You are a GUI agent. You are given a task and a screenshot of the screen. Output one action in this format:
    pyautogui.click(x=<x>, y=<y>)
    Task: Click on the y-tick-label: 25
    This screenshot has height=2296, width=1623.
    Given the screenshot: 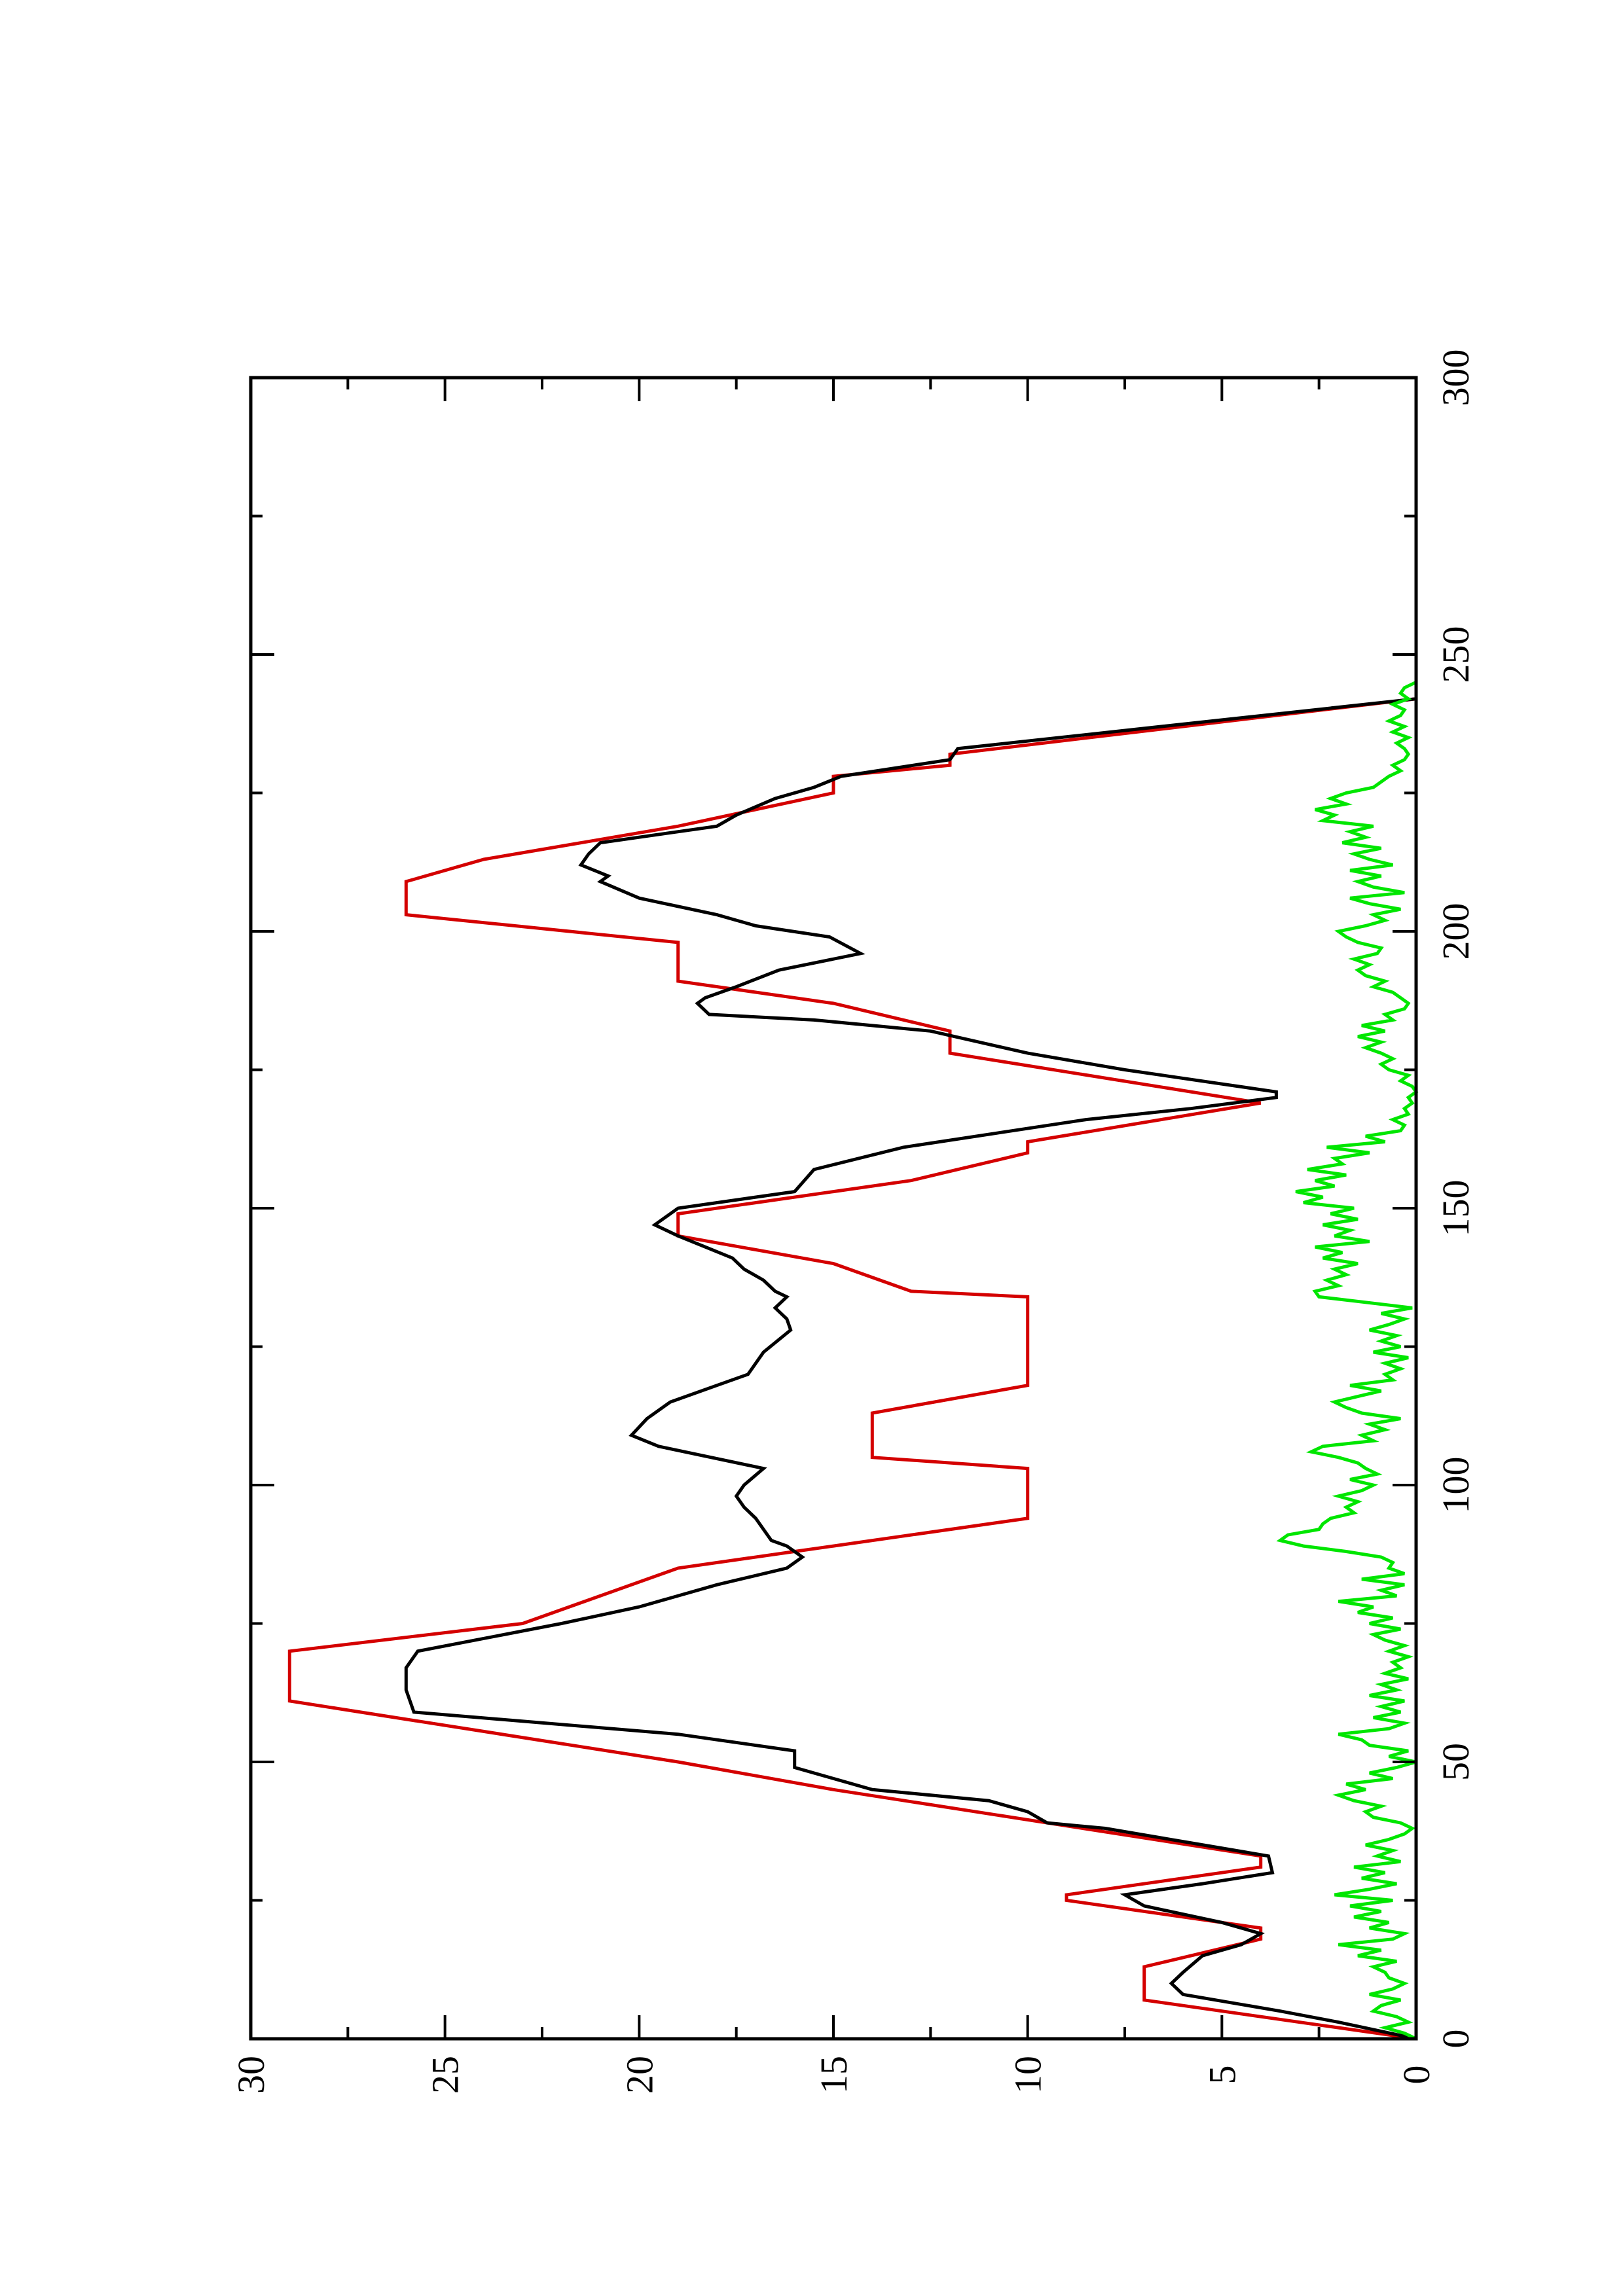 What is the action you would take?
    pyautogui.click(x=445, y=2075)
    